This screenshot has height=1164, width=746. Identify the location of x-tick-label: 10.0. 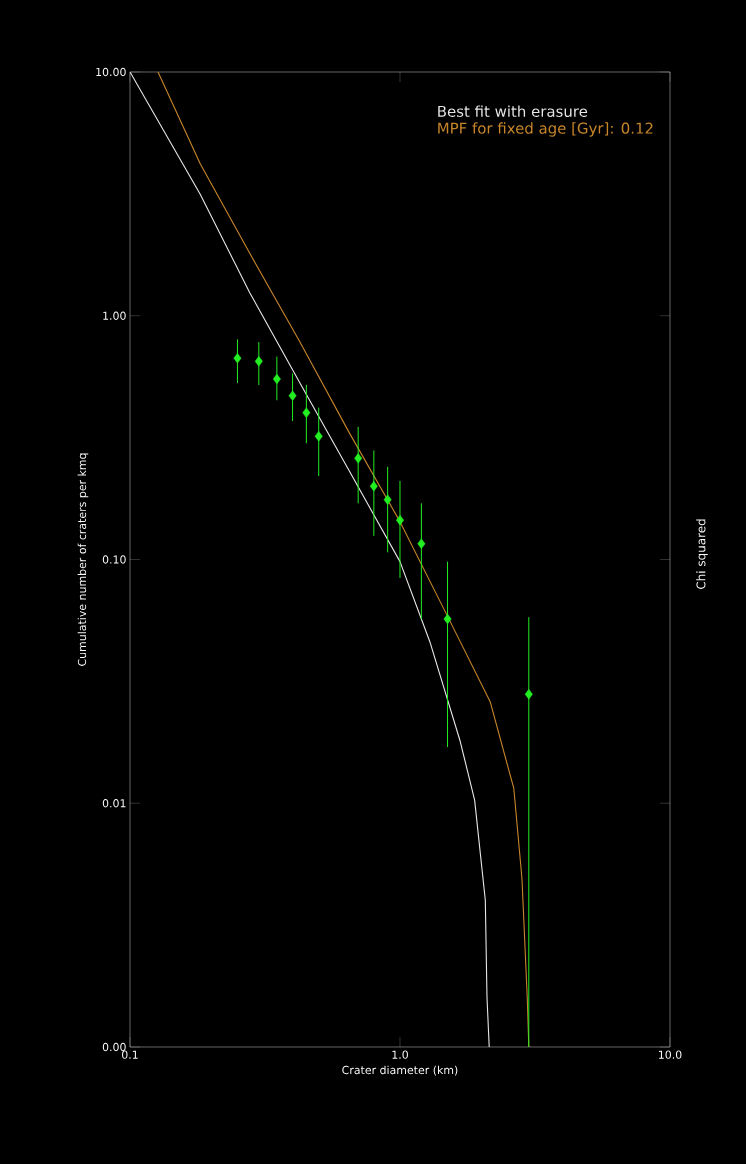
(670, 1054).